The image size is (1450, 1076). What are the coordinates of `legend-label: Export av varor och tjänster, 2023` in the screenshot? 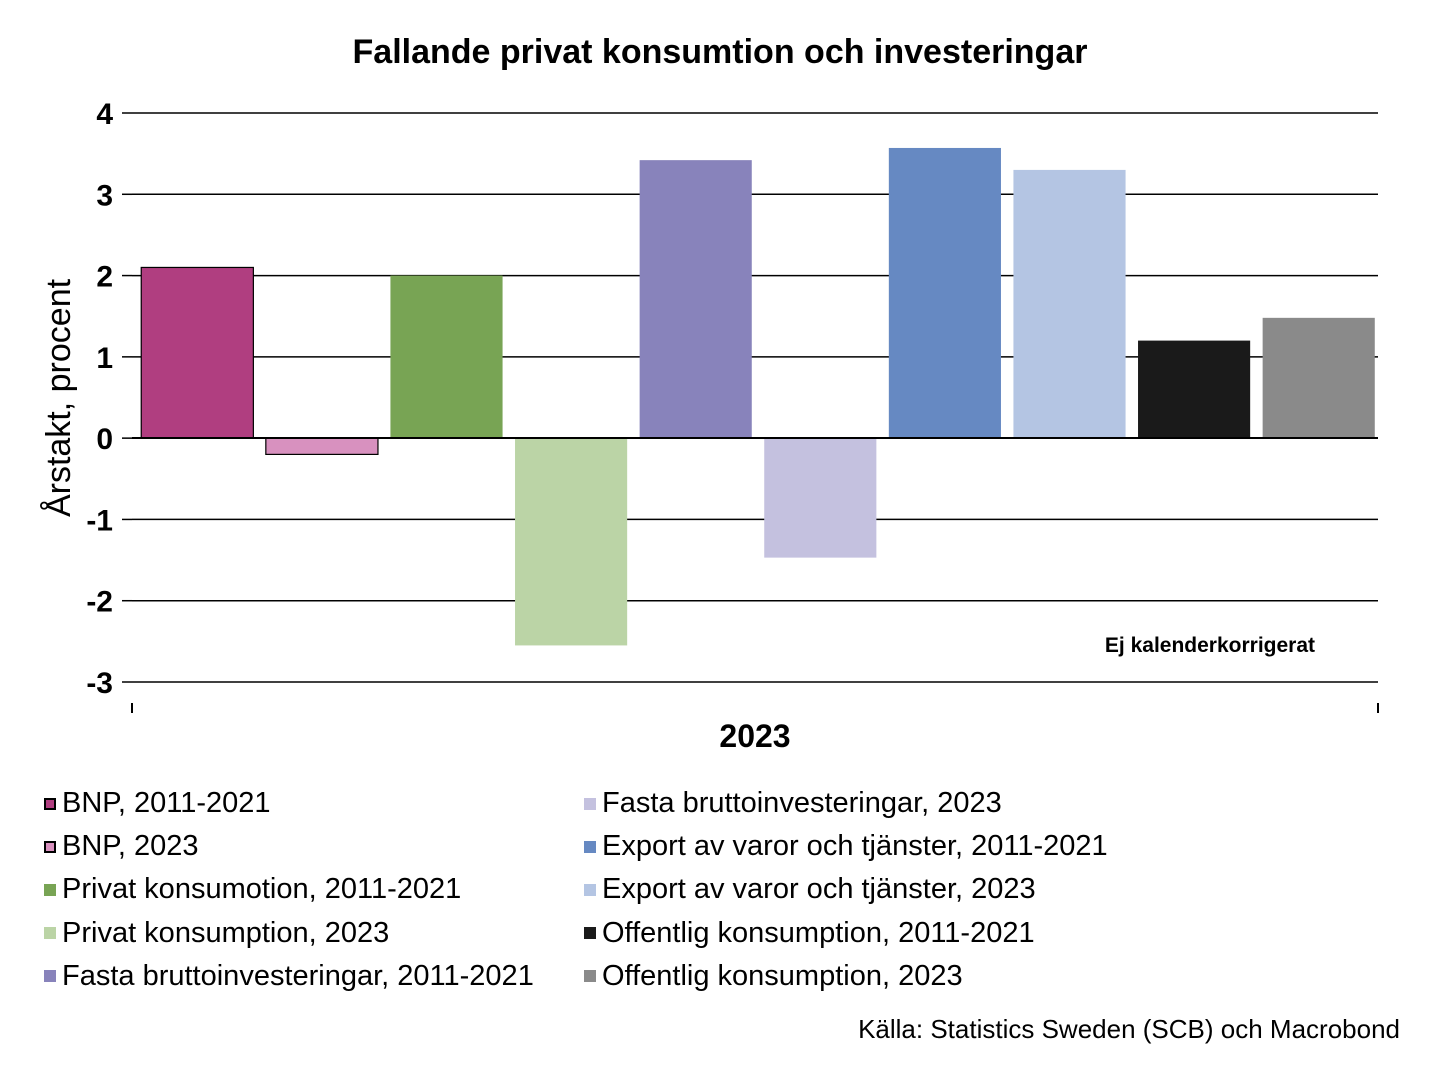 It's located at (819, 889).